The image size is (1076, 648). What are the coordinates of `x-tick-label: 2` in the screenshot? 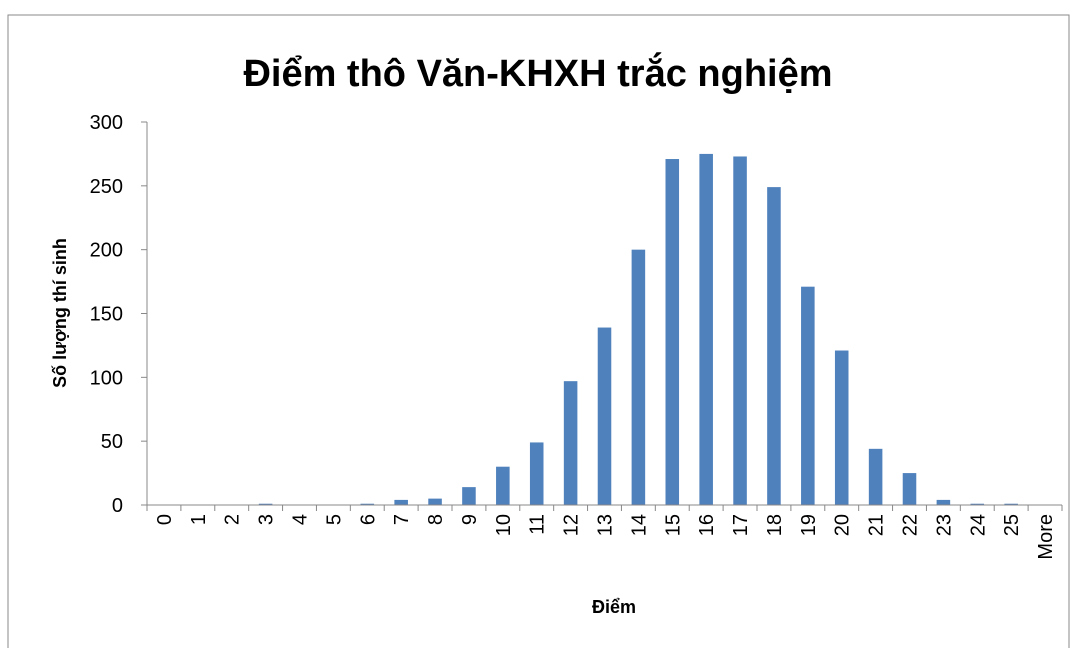 It's located at (233, 519).